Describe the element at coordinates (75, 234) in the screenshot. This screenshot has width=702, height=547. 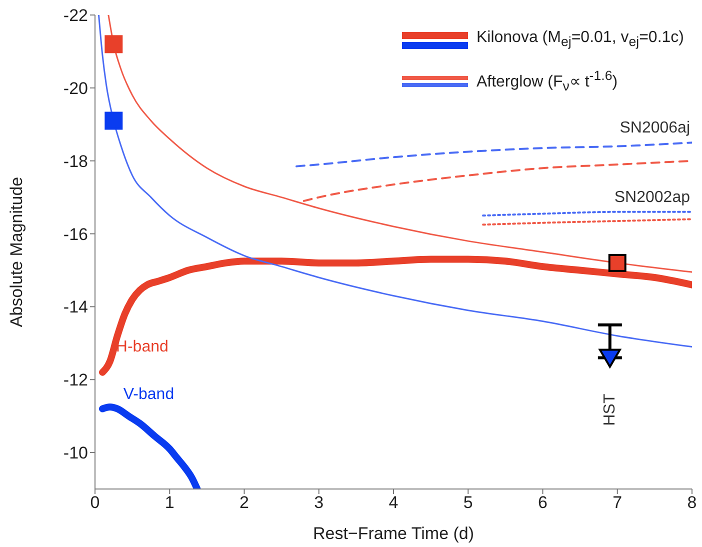
I see `y-tick-label: -16` at that location.